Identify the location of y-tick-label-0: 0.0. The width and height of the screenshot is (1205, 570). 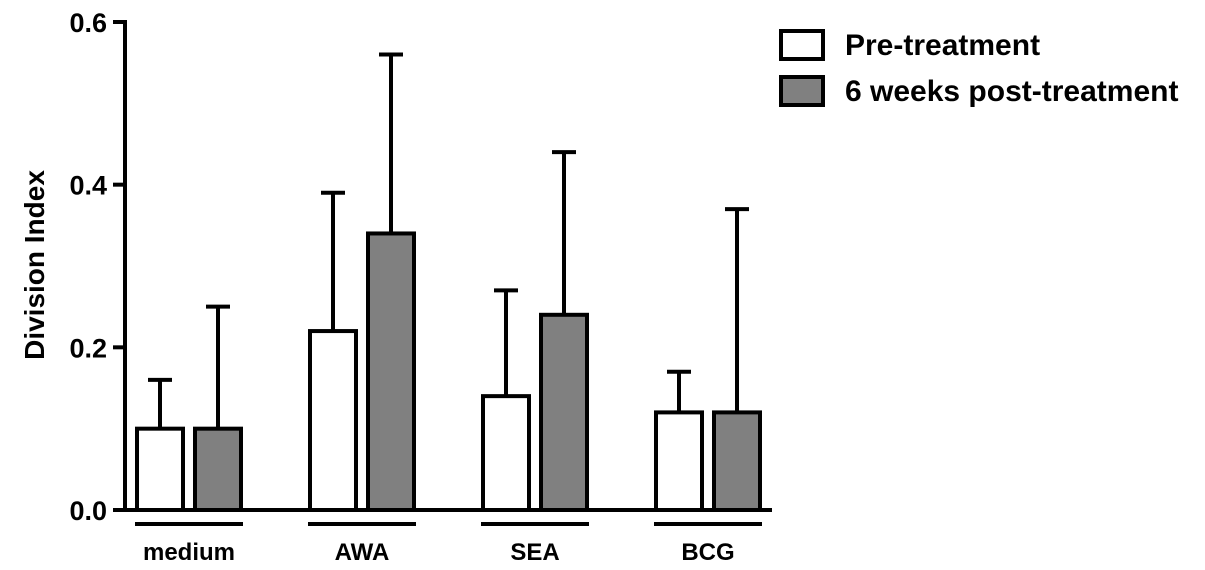
(88, 511).